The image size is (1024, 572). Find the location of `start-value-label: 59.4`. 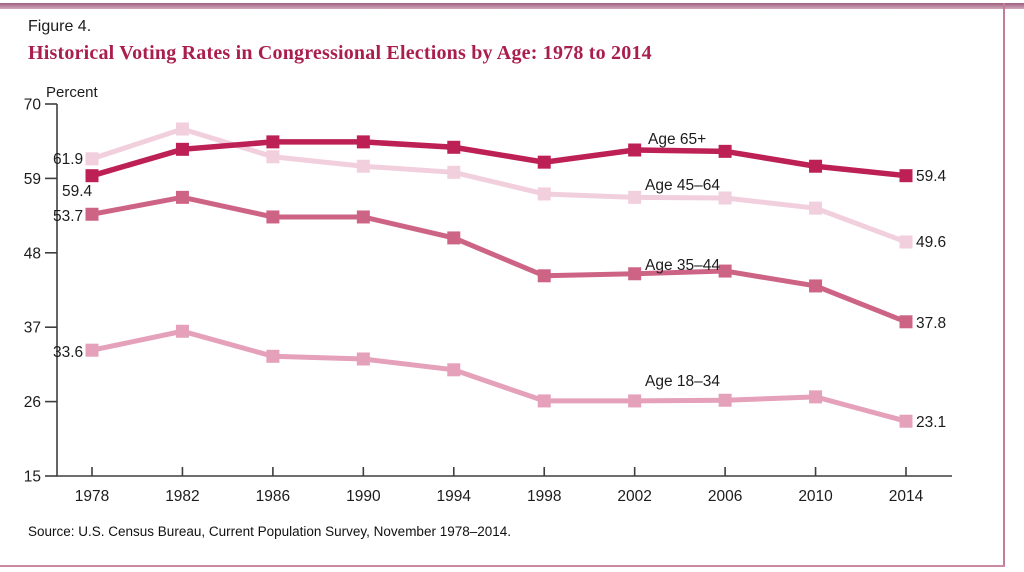

start-value-label: 59.4 is located at coordinates (77, 191).